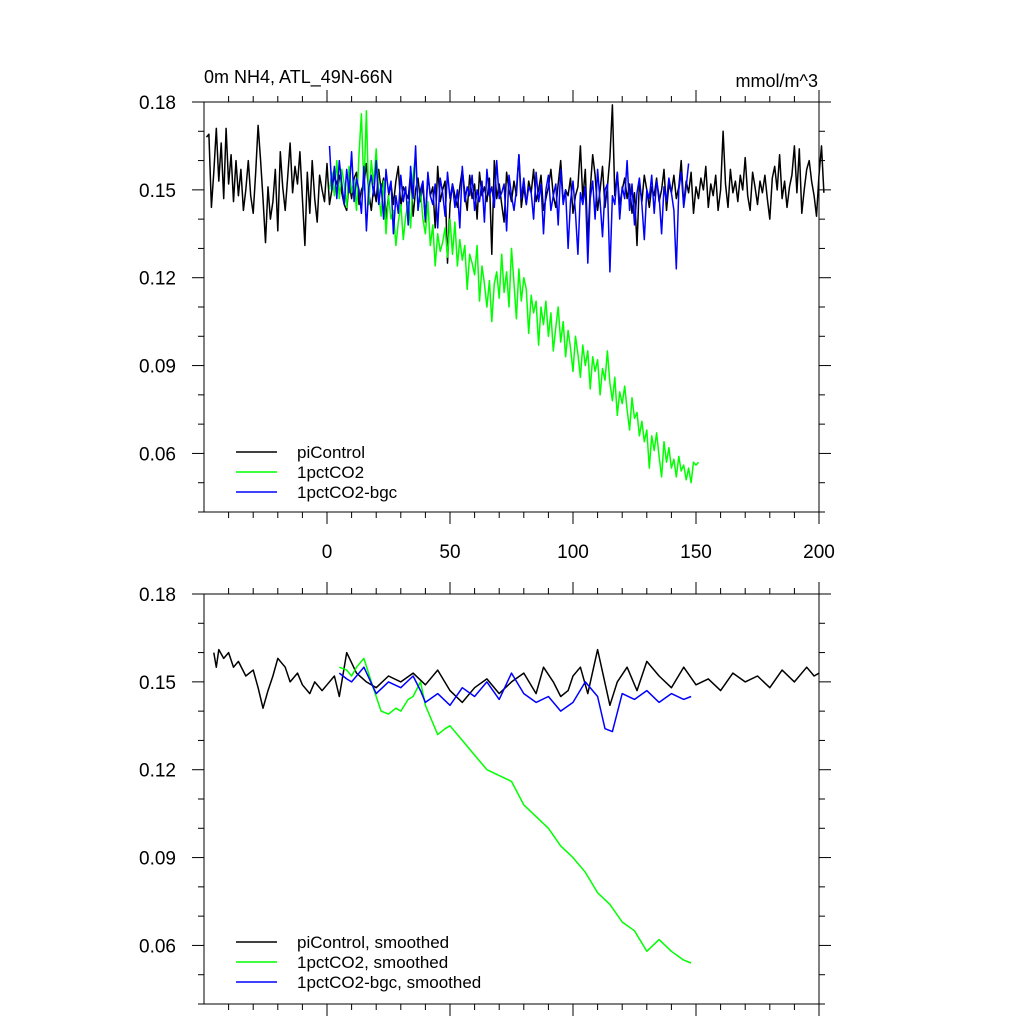 The image size is (1024, 1024). What do you see at coordinates (777, 81) in the screenshot?
I see `units-label: mmol/m^3` at bounding box center [777, 81].